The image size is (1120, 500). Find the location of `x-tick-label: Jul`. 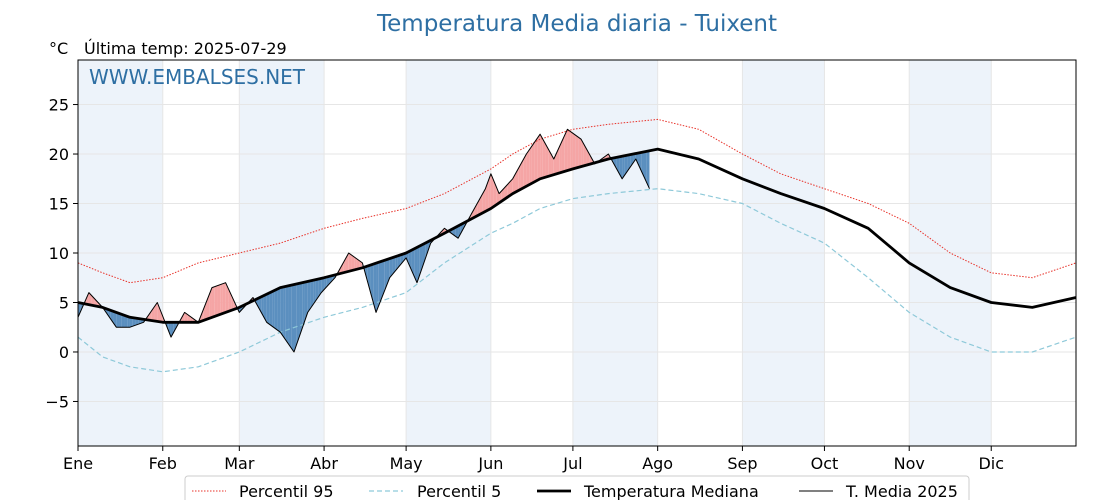

x-tick-label: Jul is located at coordinates (572, 463).